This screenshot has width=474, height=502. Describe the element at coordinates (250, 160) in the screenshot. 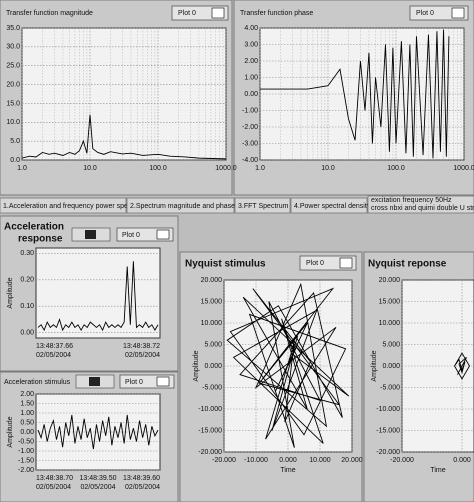

I see `y-tick-label: -4.00` at that location.